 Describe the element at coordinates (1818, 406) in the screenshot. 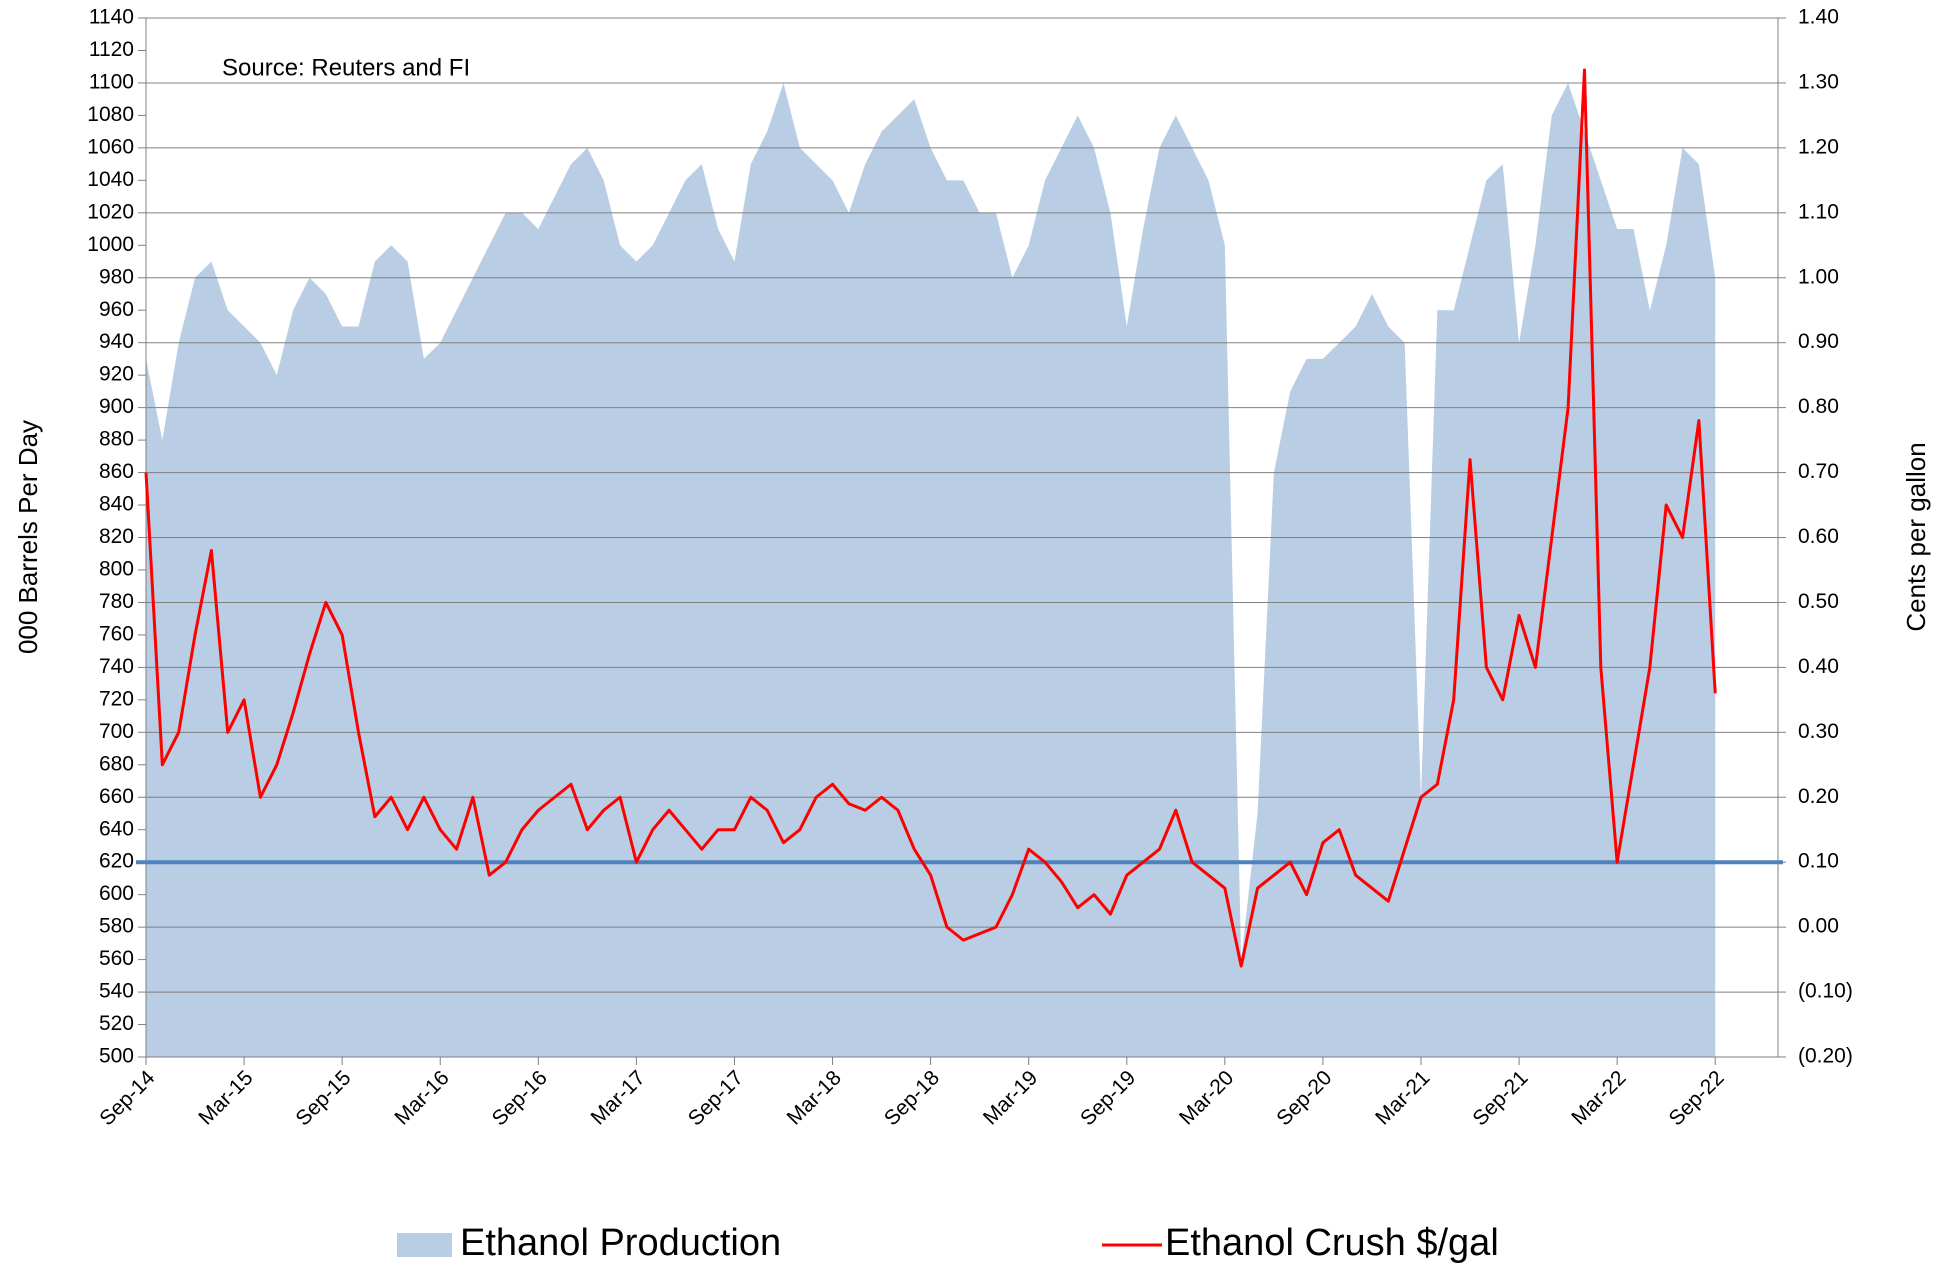

I see `y2-tick-label: 0.80` at that location.